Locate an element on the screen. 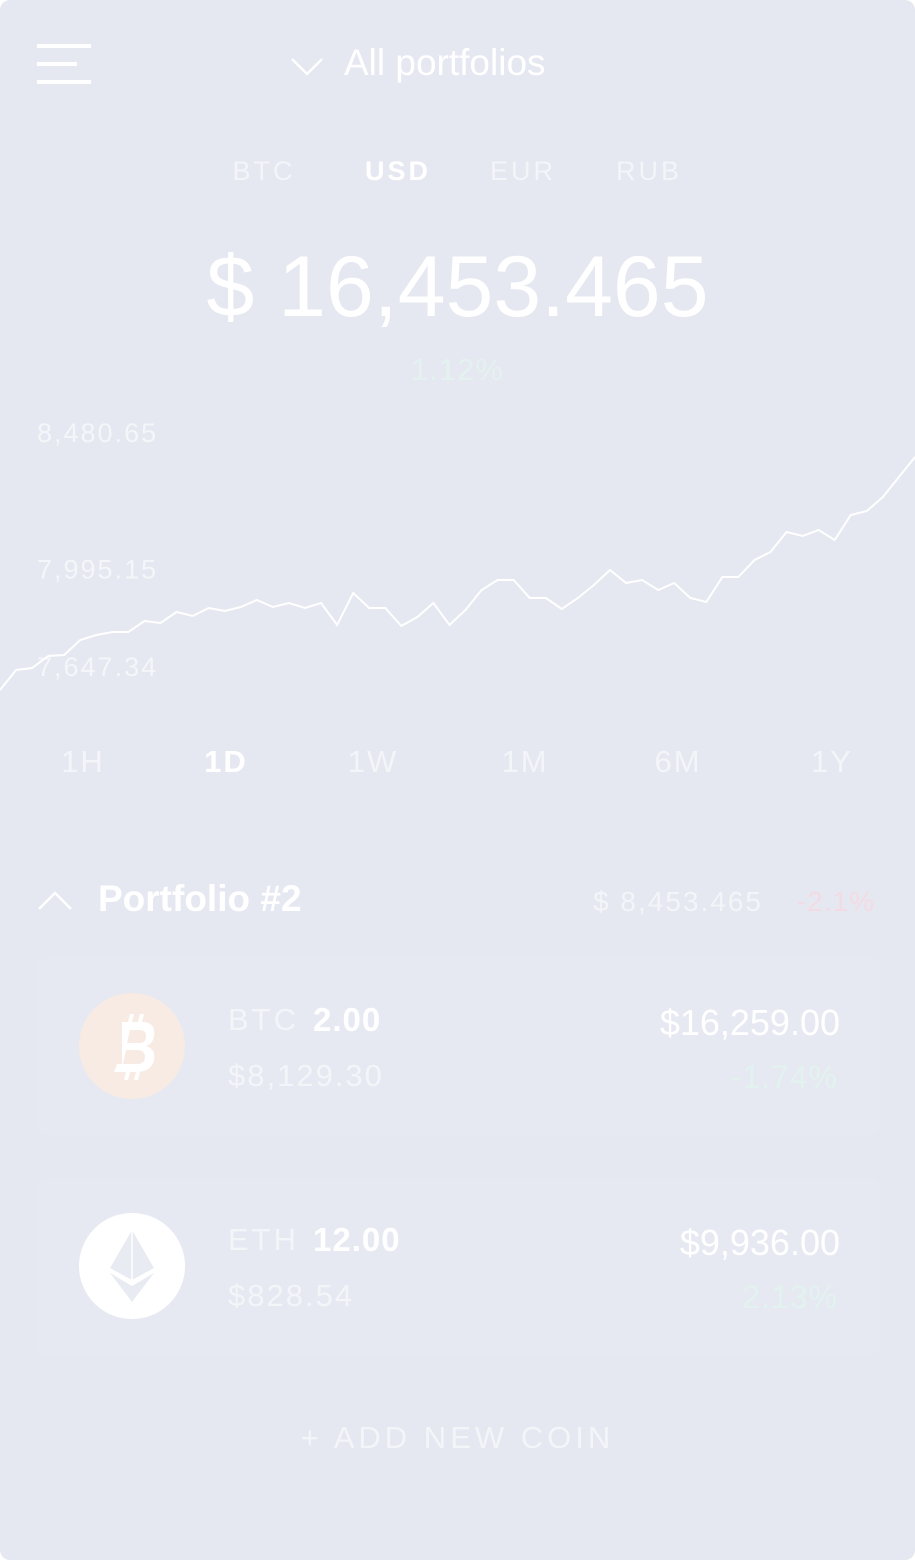 This screenshot has width=915, height=1560. coin-symbol: BTC is located at coordinates (263, 1019).